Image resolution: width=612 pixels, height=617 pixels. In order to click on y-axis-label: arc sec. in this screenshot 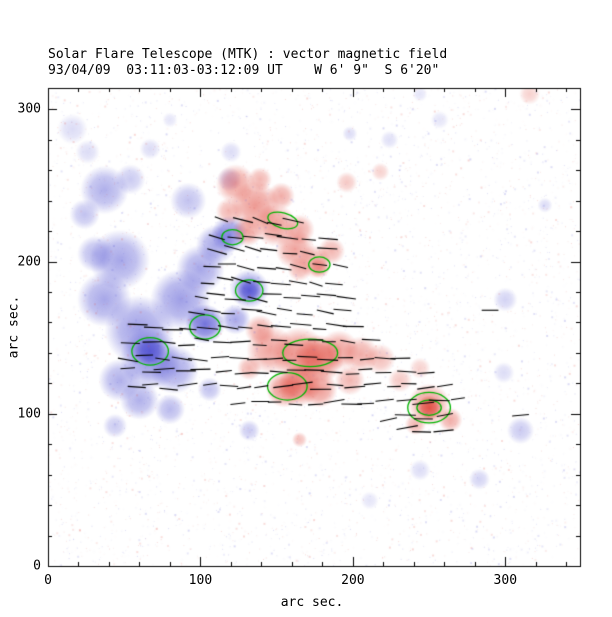, I will do `click(14, 327)`.